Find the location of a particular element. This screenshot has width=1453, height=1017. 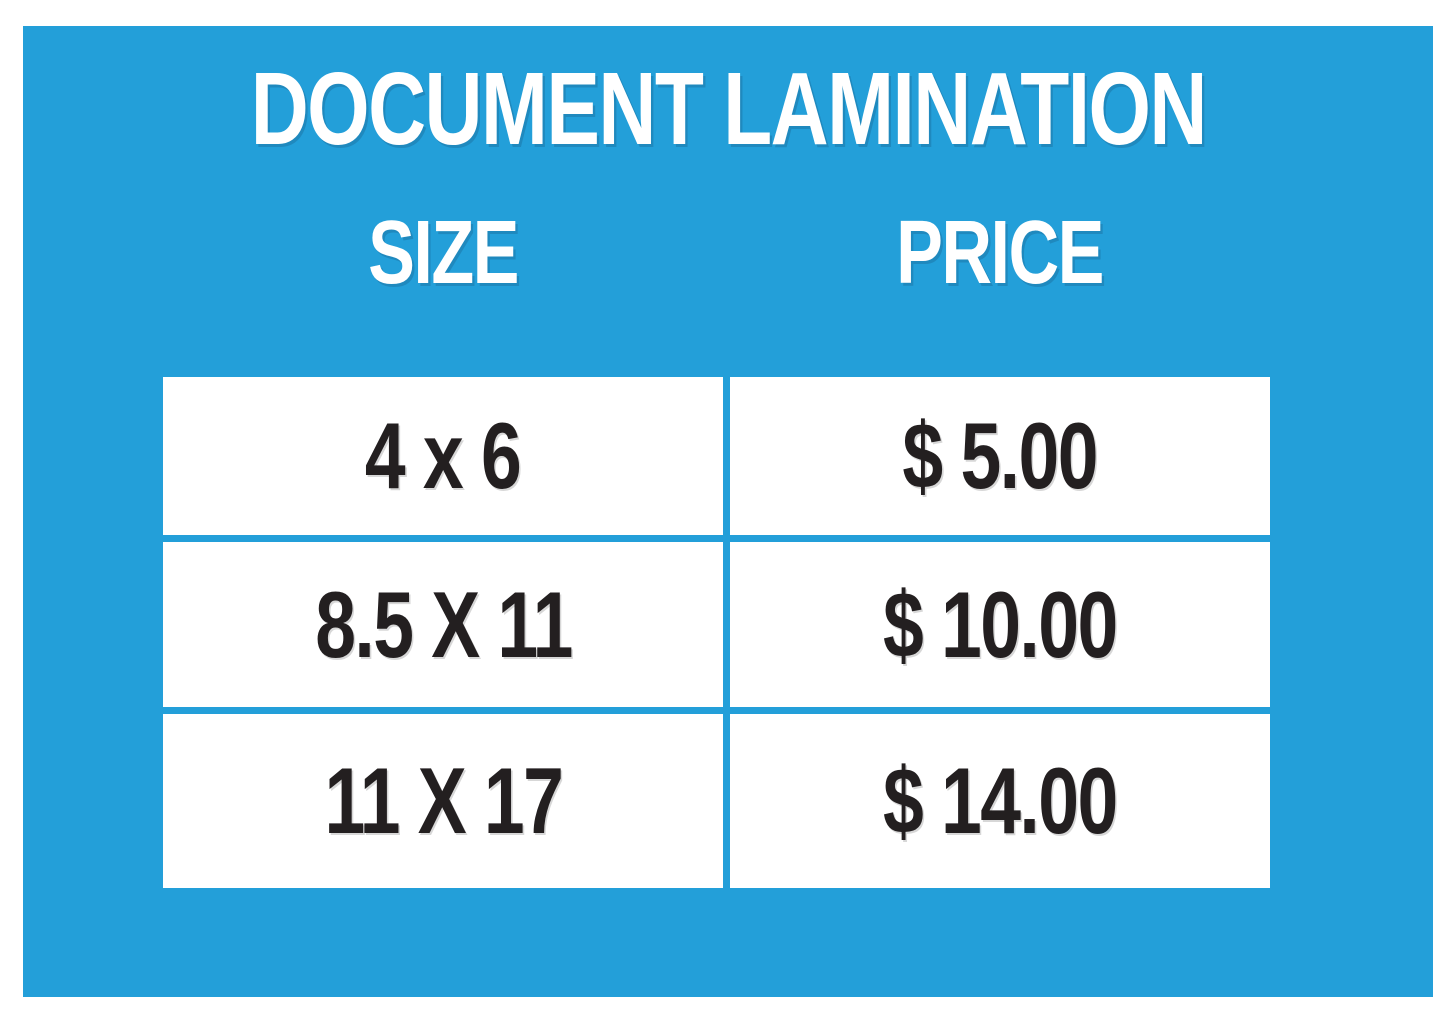

size-cell-row-3: 11 X 17 is located at coordinates (443, 801).